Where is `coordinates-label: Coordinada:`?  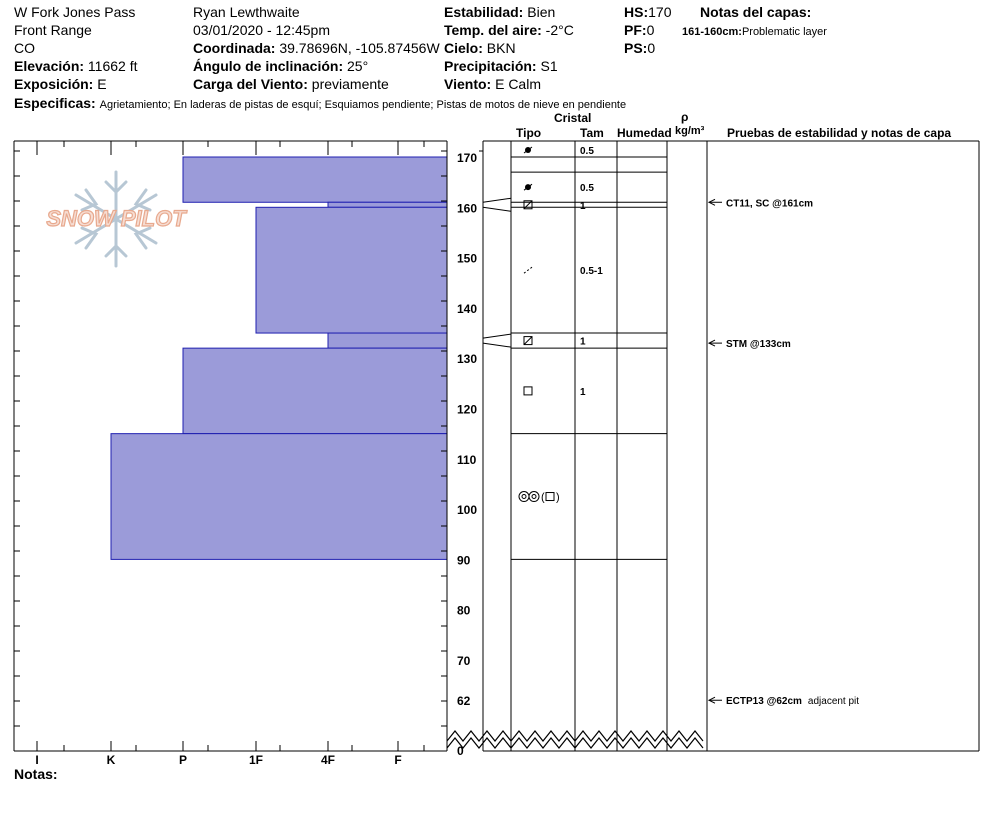
coordinates-label: Coordinada: is located at coordinates (234, 48).